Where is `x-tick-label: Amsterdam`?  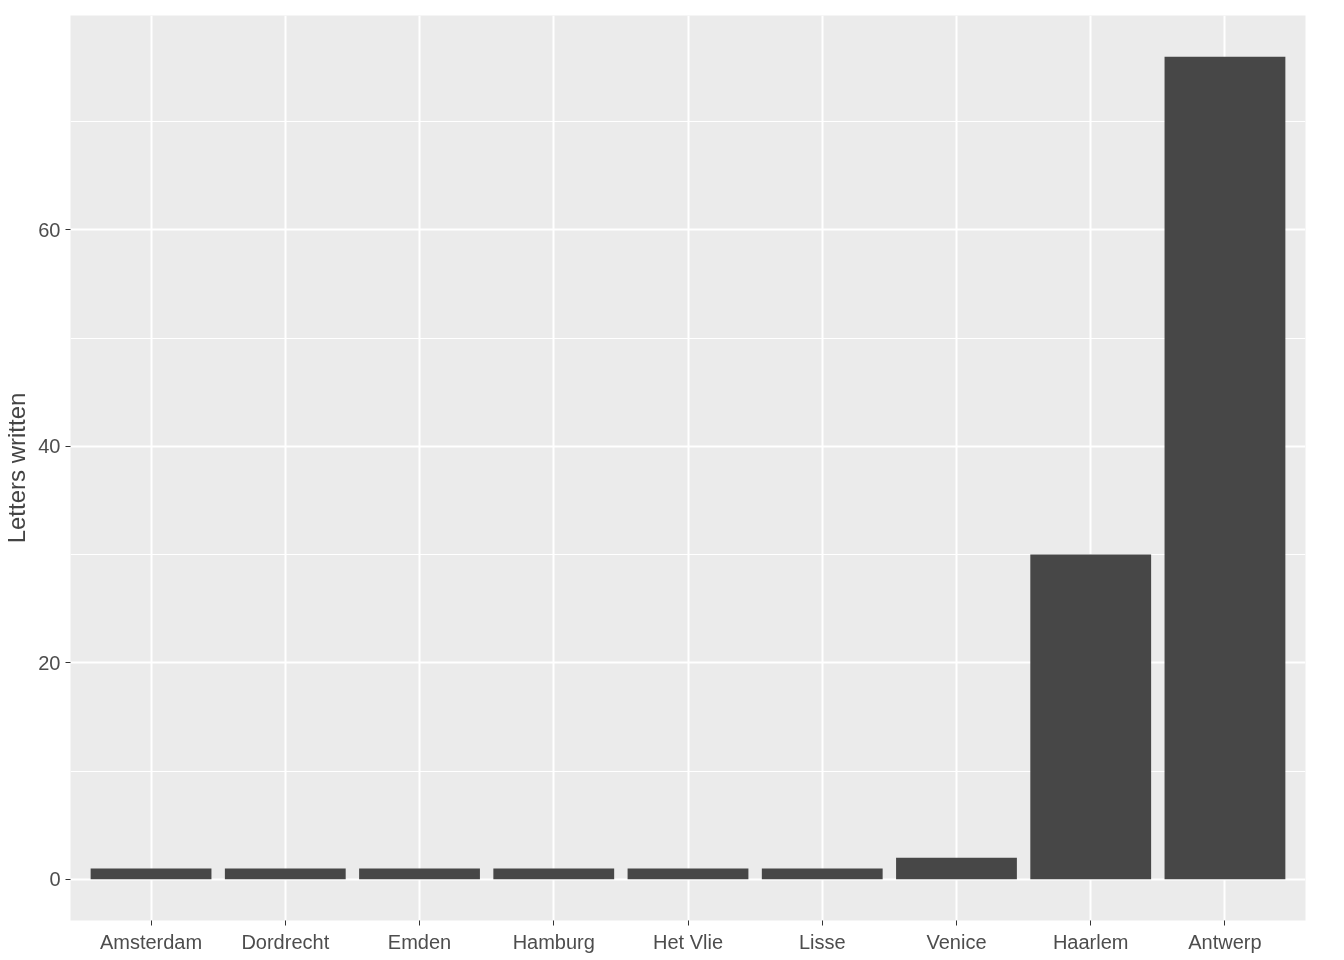 x-tick-label: Amsterdam is located at coordinates (151, 941).